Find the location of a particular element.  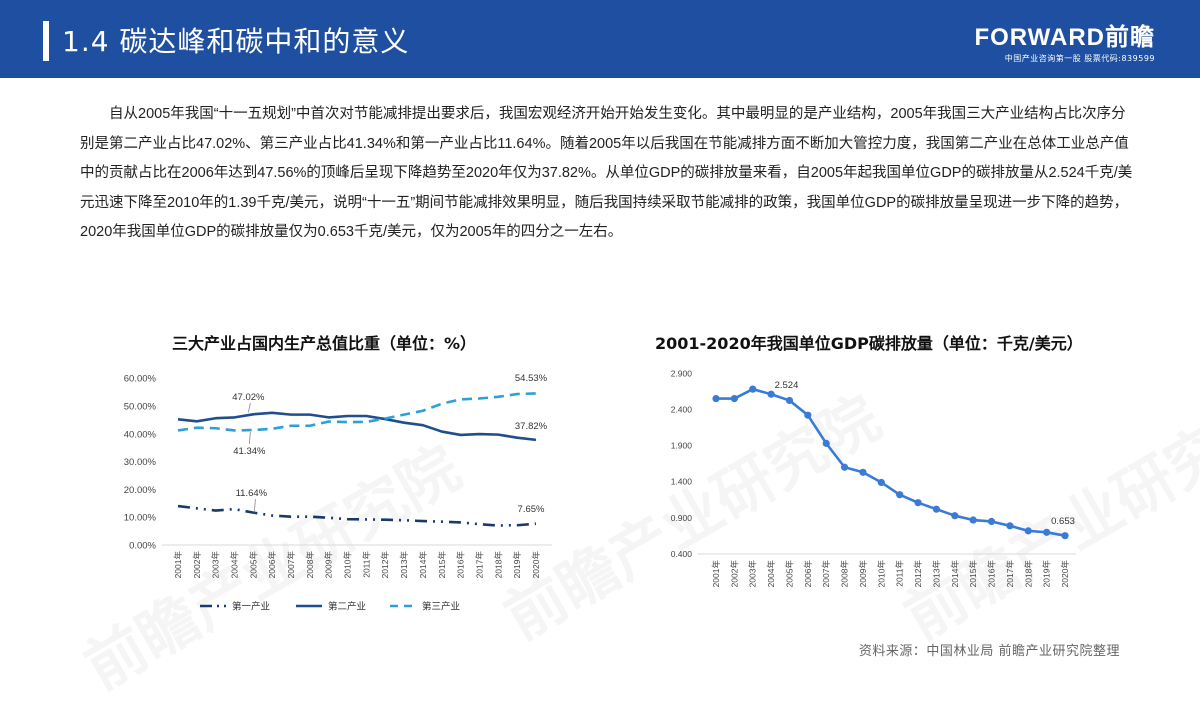

y-tick-label: 10.00% is located at coordinates (140, 518).